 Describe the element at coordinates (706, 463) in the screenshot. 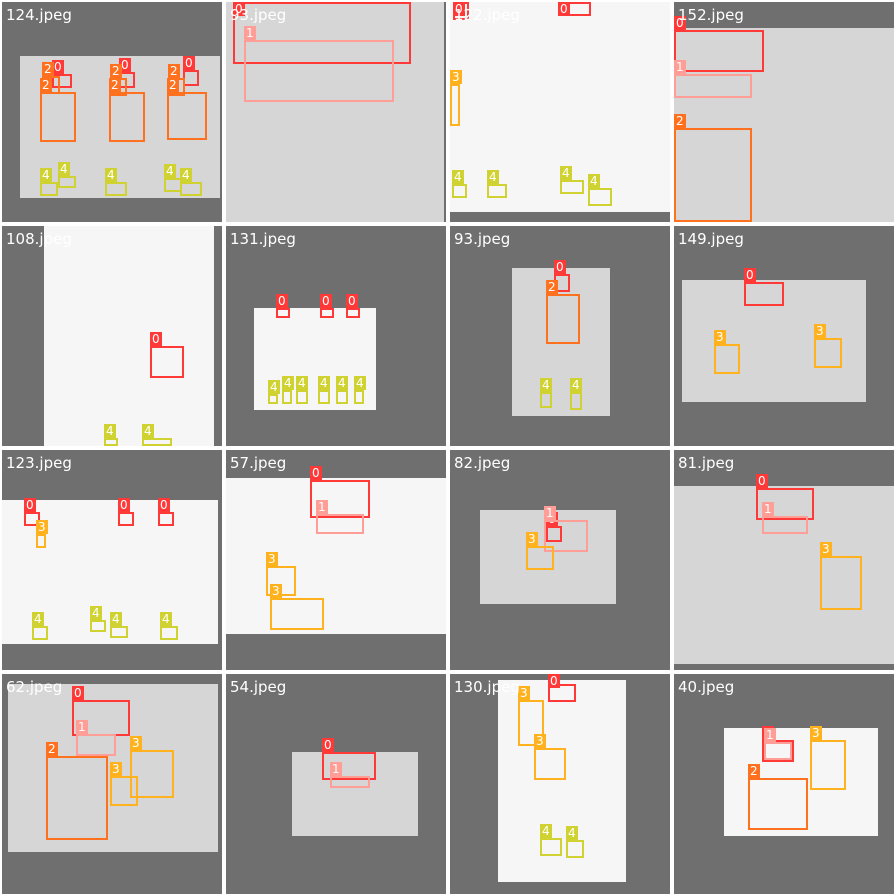

I see `tile-filename: 81.jpeg` at that location.